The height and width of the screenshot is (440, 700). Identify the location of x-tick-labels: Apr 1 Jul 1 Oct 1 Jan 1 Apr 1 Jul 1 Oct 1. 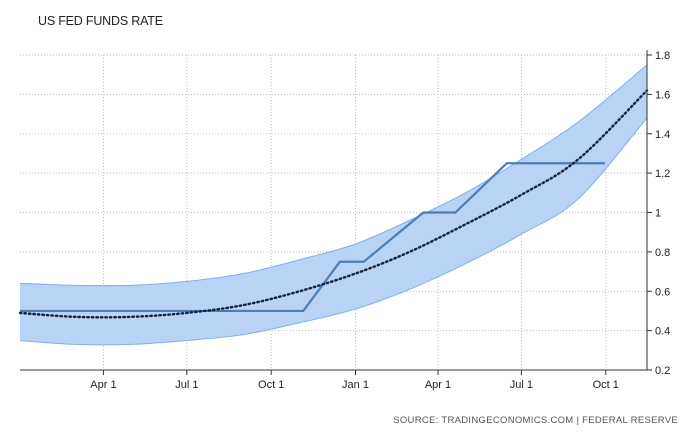
(354, 385).